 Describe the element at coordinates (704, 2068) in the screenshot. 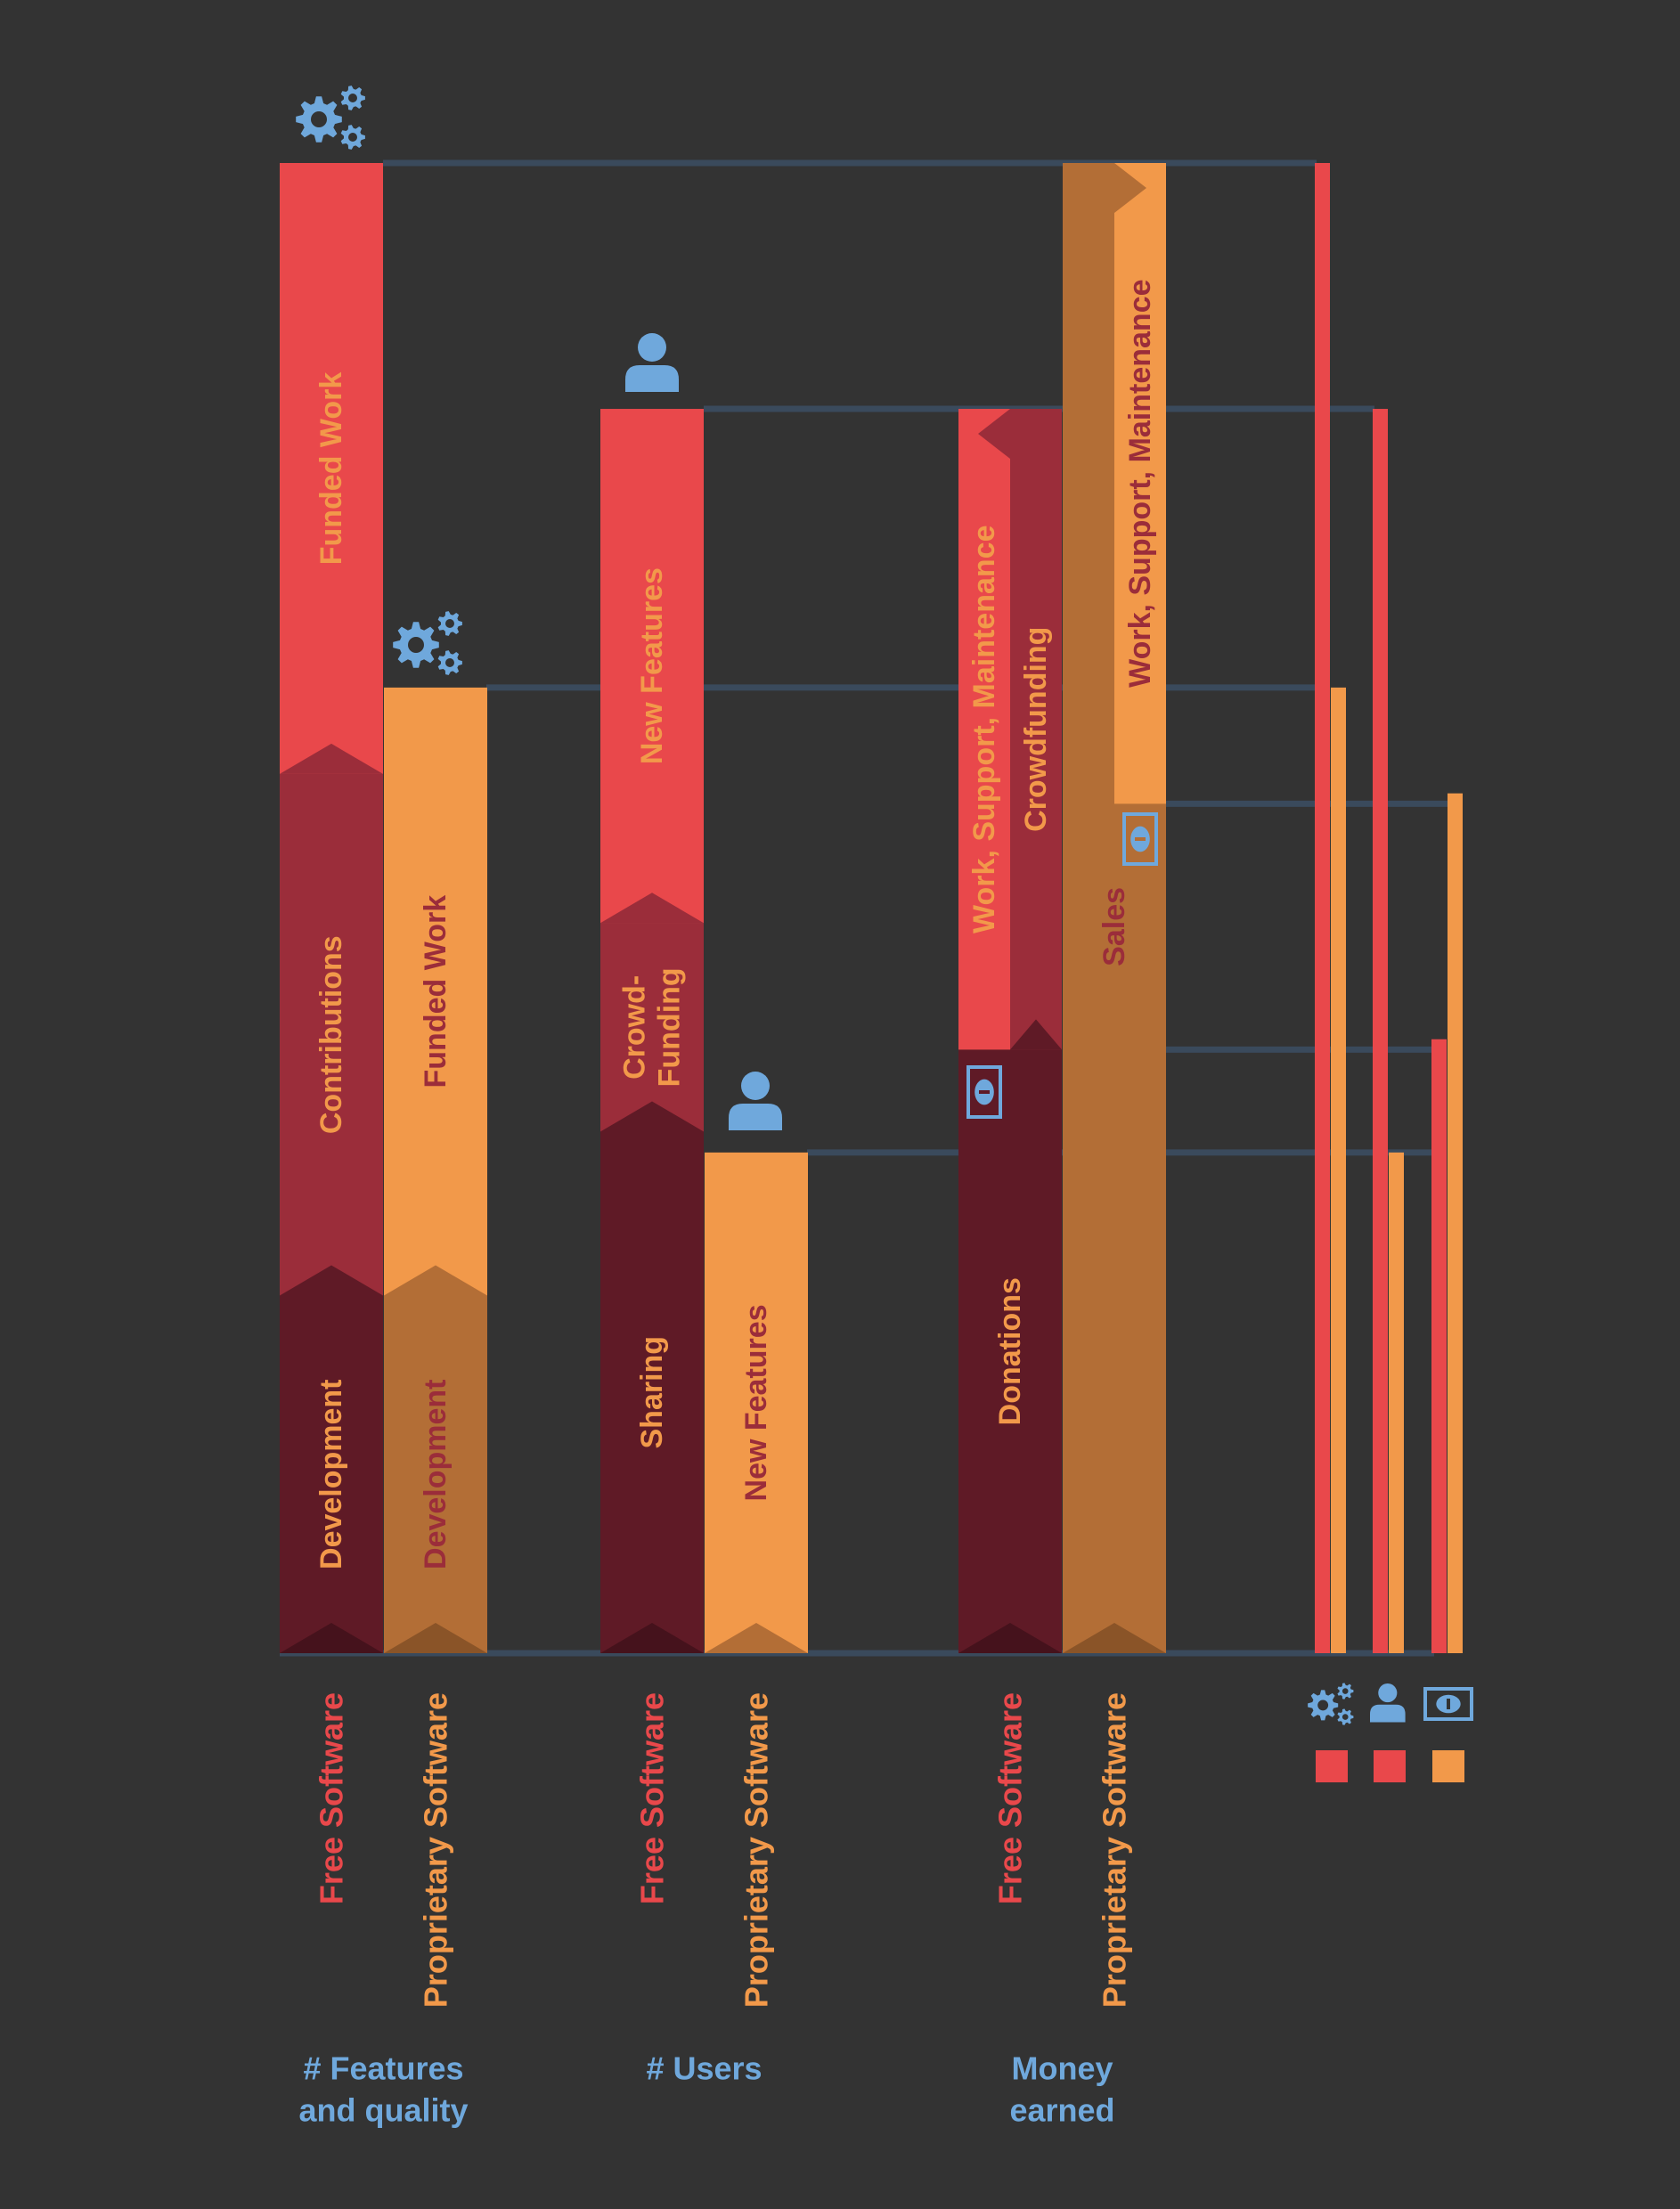

I see `group-title: # Users` at that location.